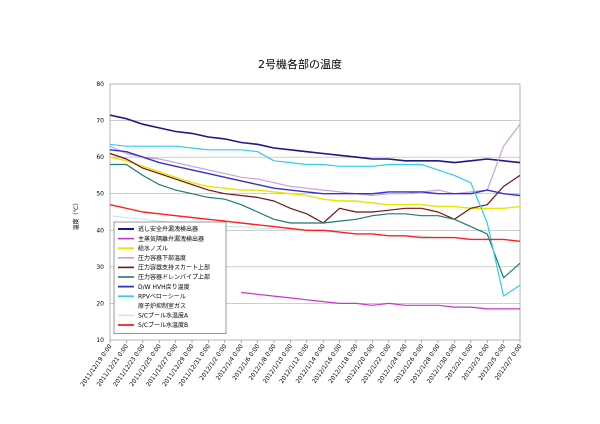  What do you see at coordinates (171, 239) in the screenshot?
I see `legend-label: 主蒸気隔離弁漏洩検出器` at bounding box center [171, 239].